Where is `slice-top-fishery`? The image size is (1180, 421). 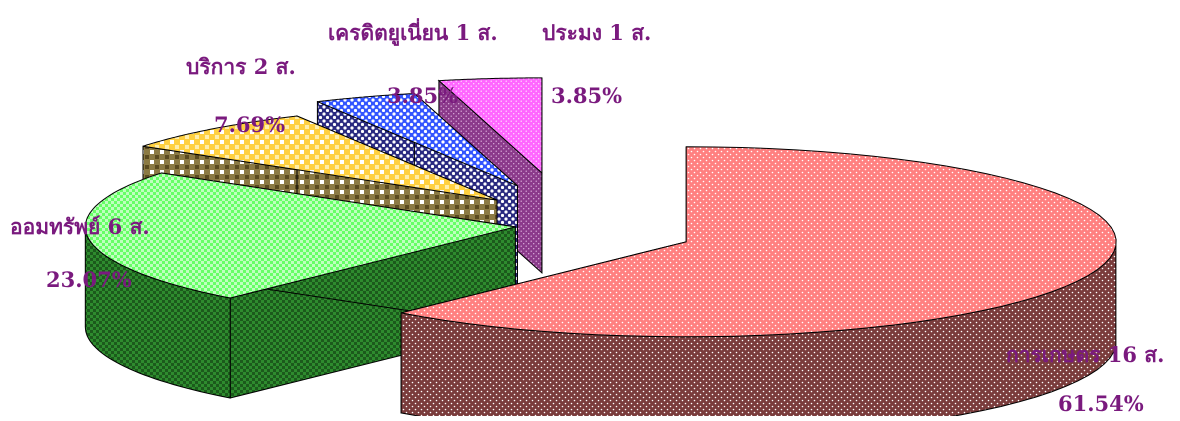
slice-top-fishery is located at coordinates (490, 126).